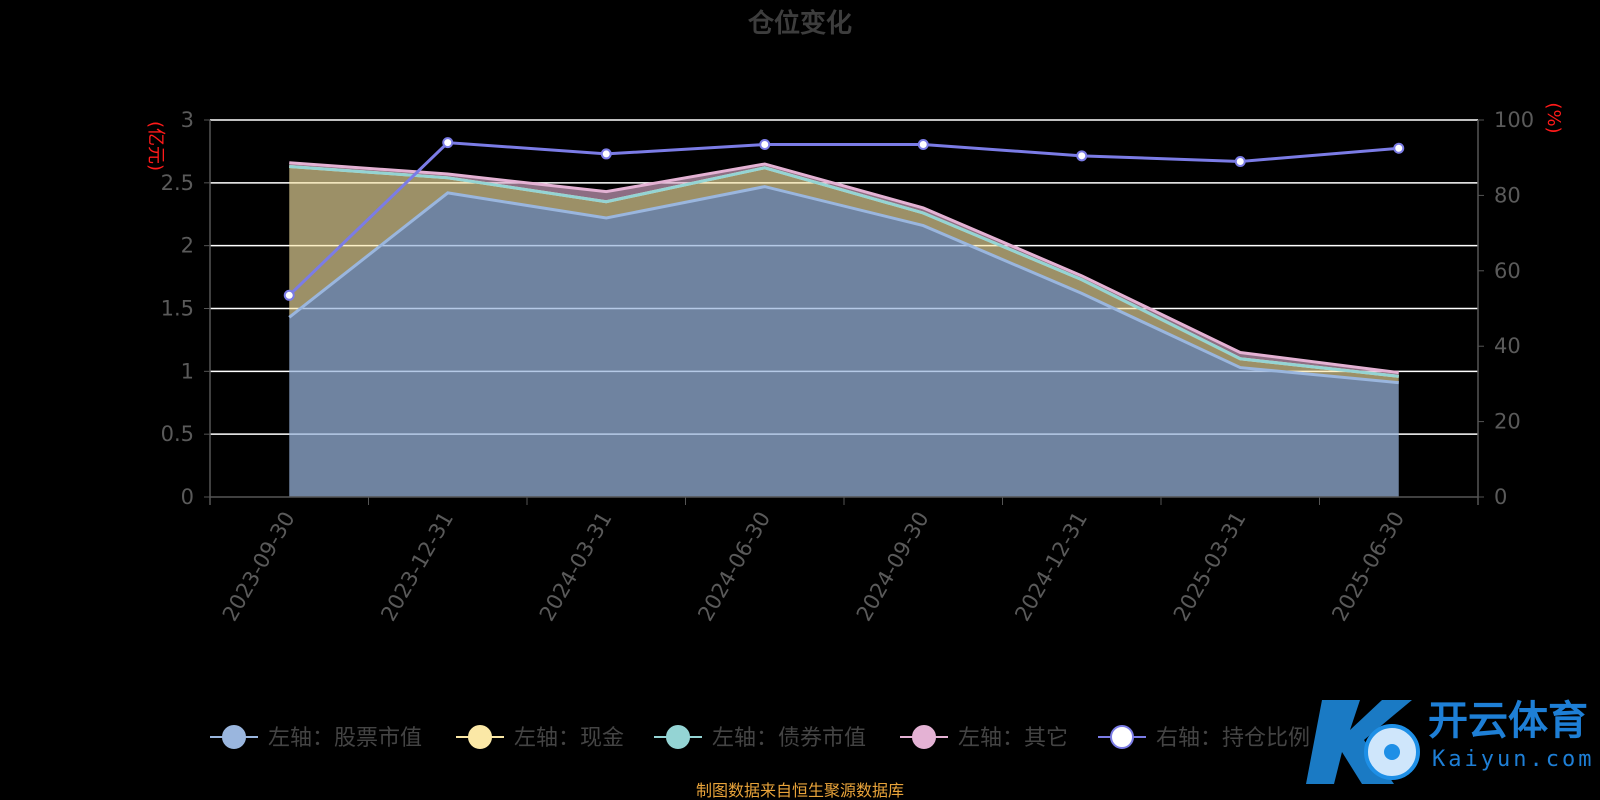  Describe the element at coordinates (177, 183) in the screenshot. I see `left-tick-label: 2.5` at that location.